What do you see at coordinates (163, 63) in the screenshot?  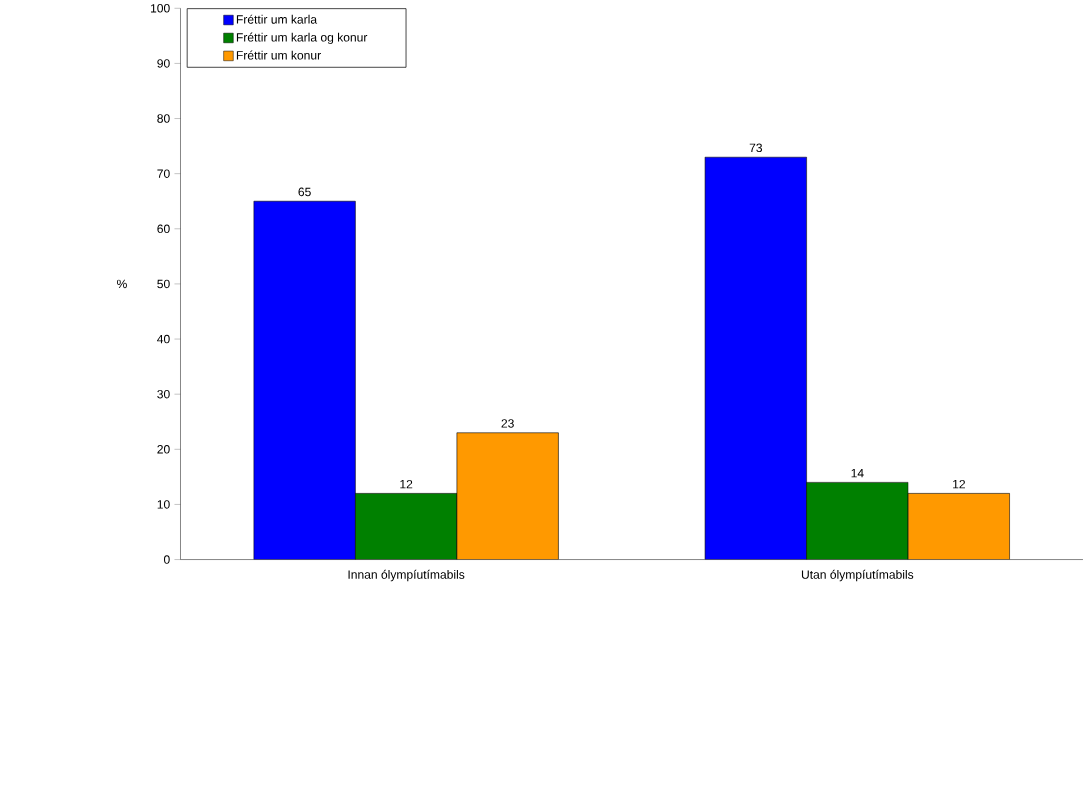 I see `y-tick-label: 90` at bounding box center [163, 63].